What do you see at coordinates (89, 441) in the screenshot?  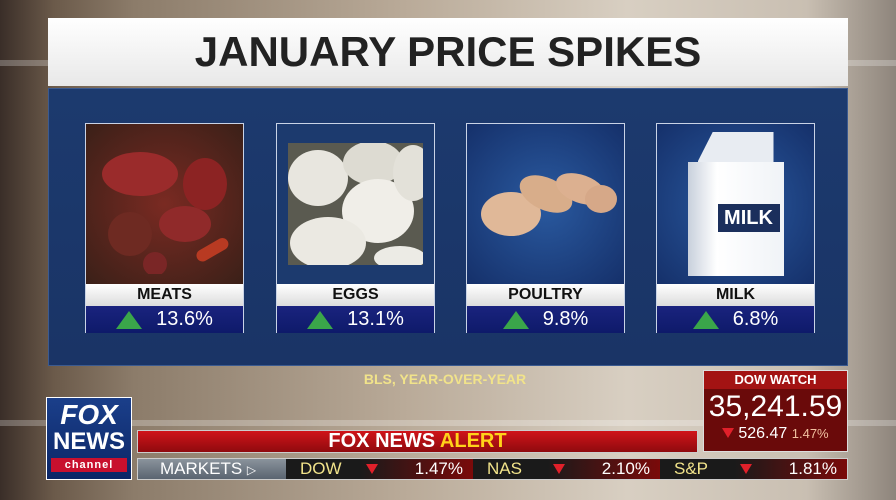 I see `logo-line-news: NEWS` at bounding box center [89, 441].